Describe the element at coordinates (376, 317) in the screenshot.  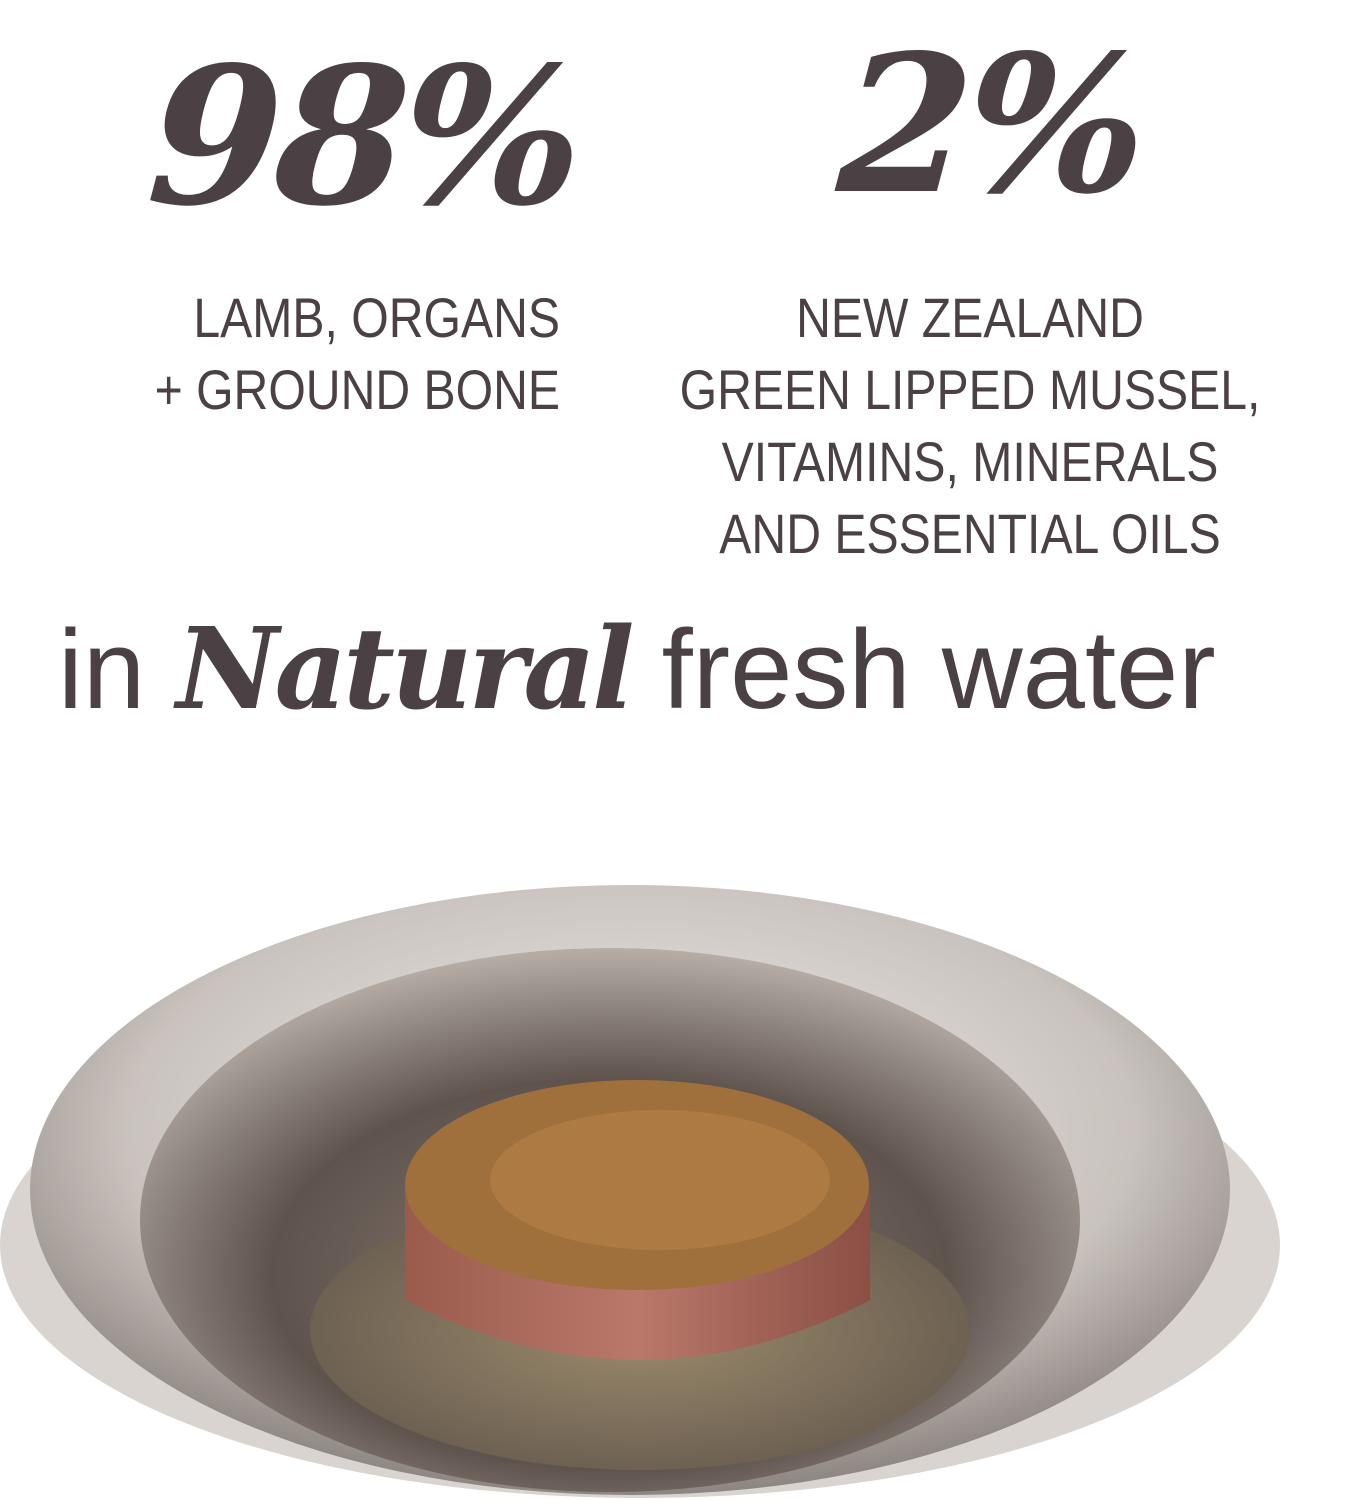
I see `description-line: LAMB, ORGANS` at that location.